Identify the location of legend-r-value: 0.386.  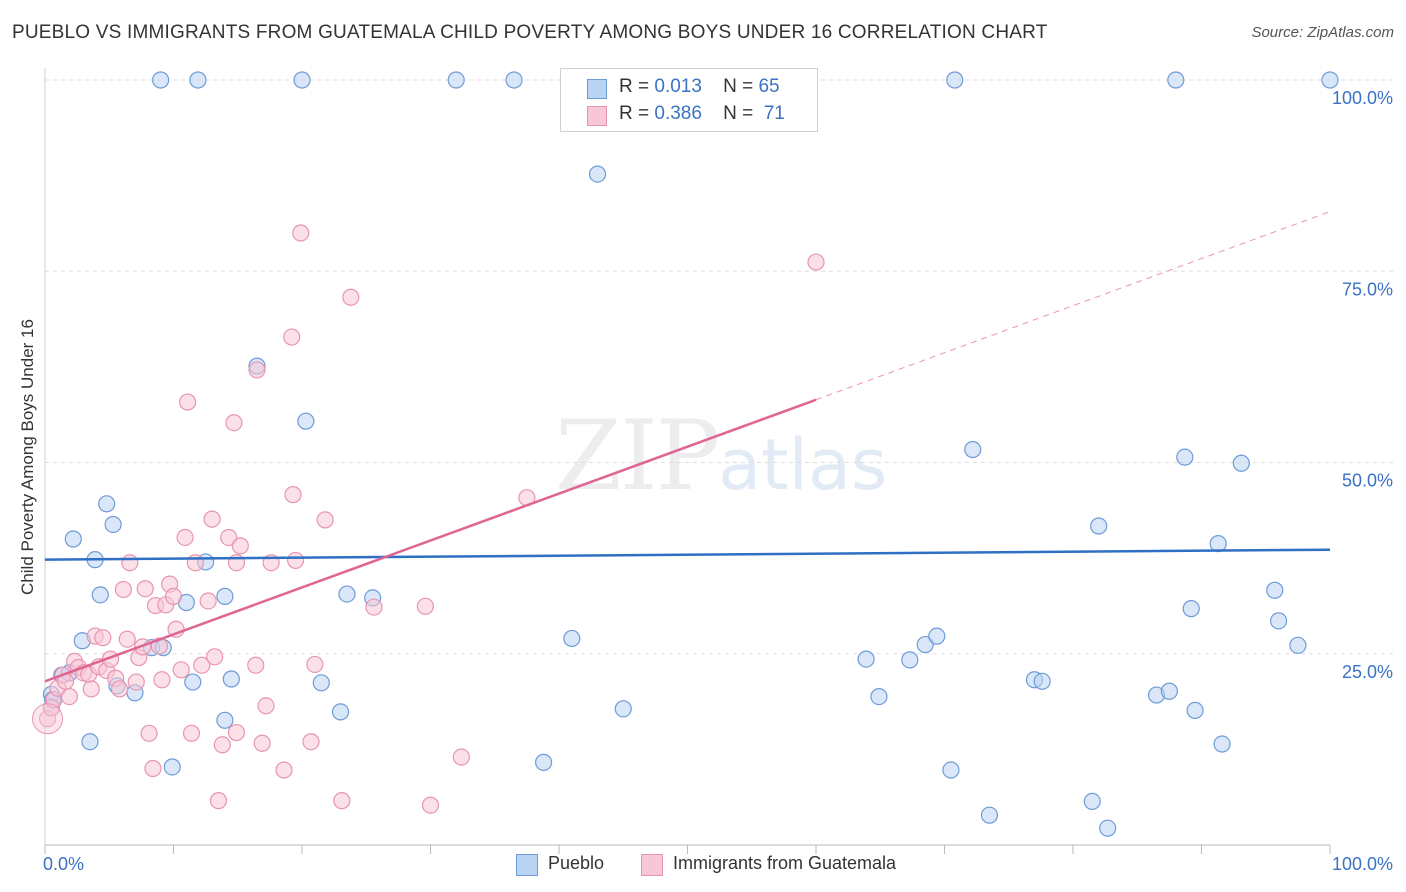
(678, 113).